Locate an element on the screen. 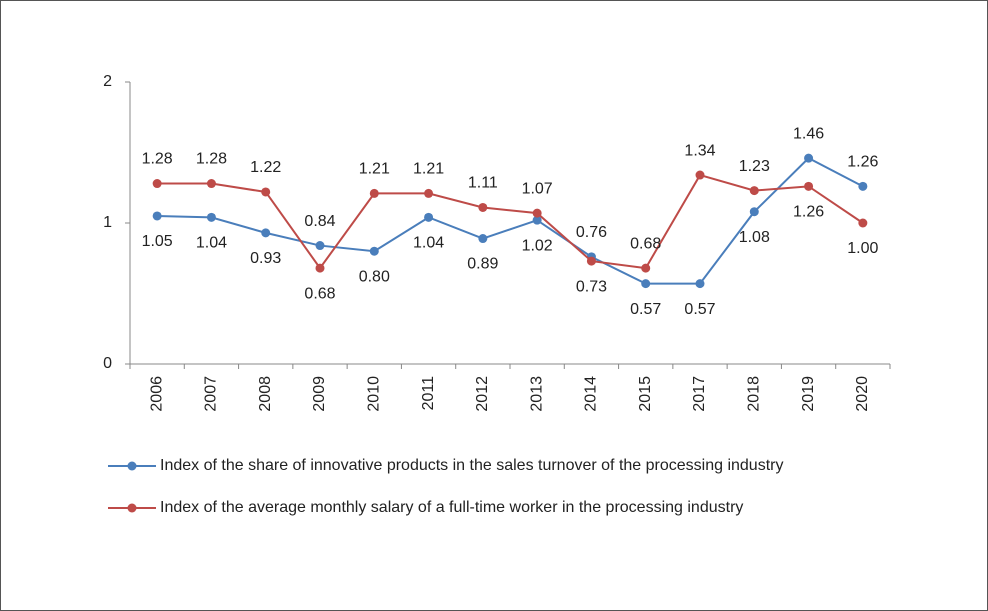  data-label: 0.89 is located at coordinates (482, 264).